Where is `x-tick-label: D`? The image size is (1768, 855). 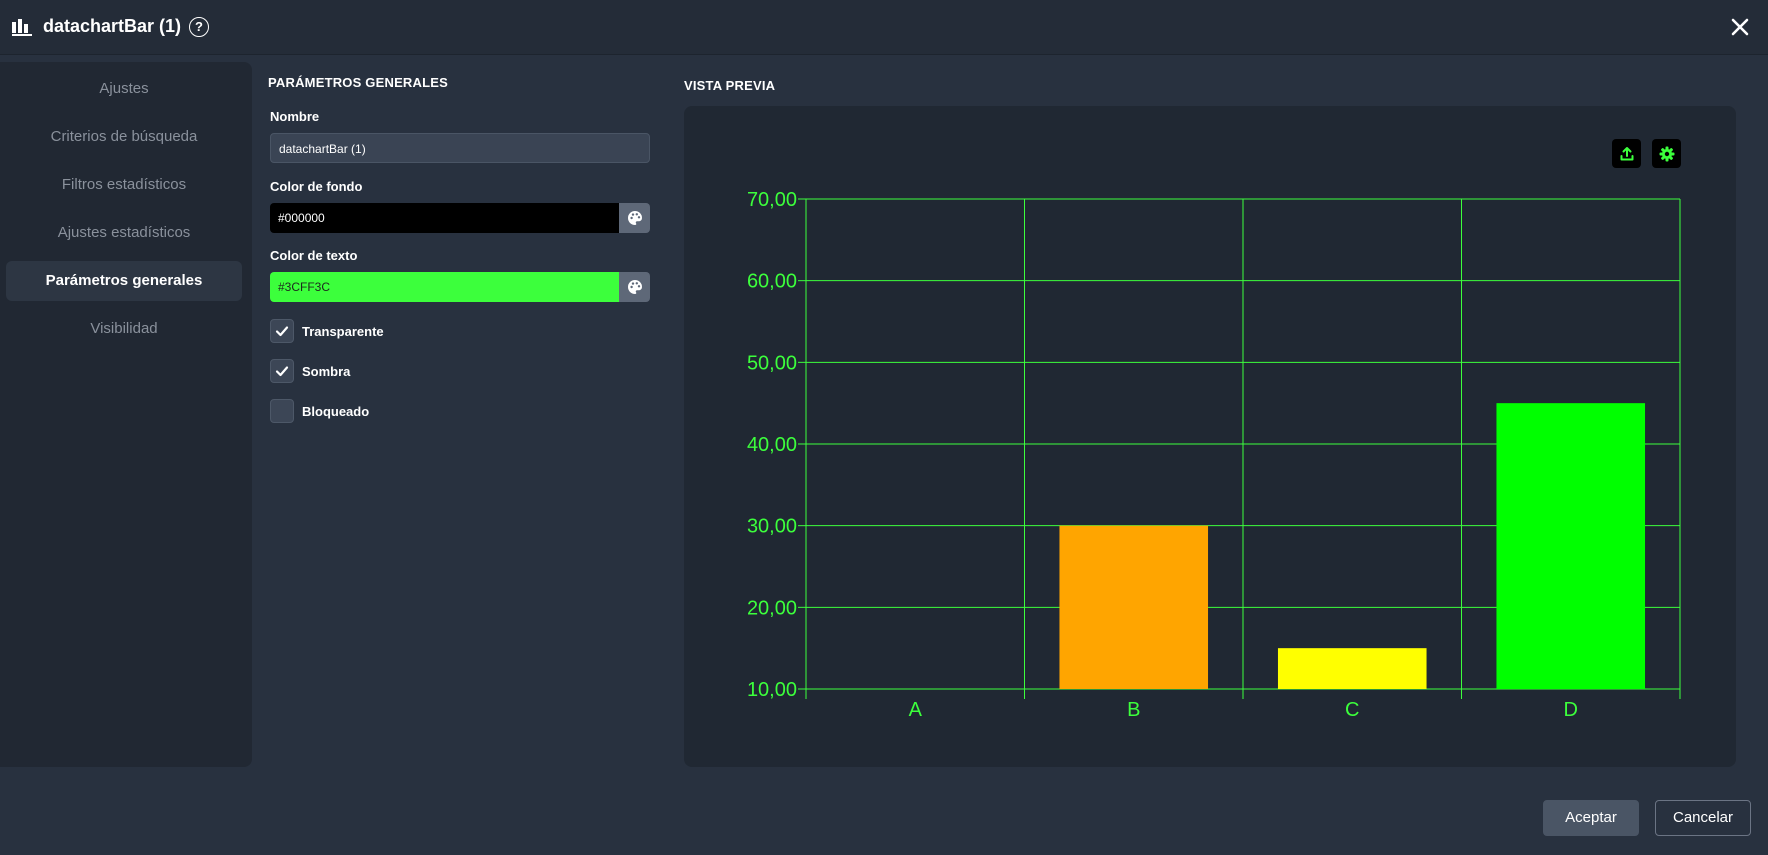
x-tick-label: D is located at coordinates (1571, 710).